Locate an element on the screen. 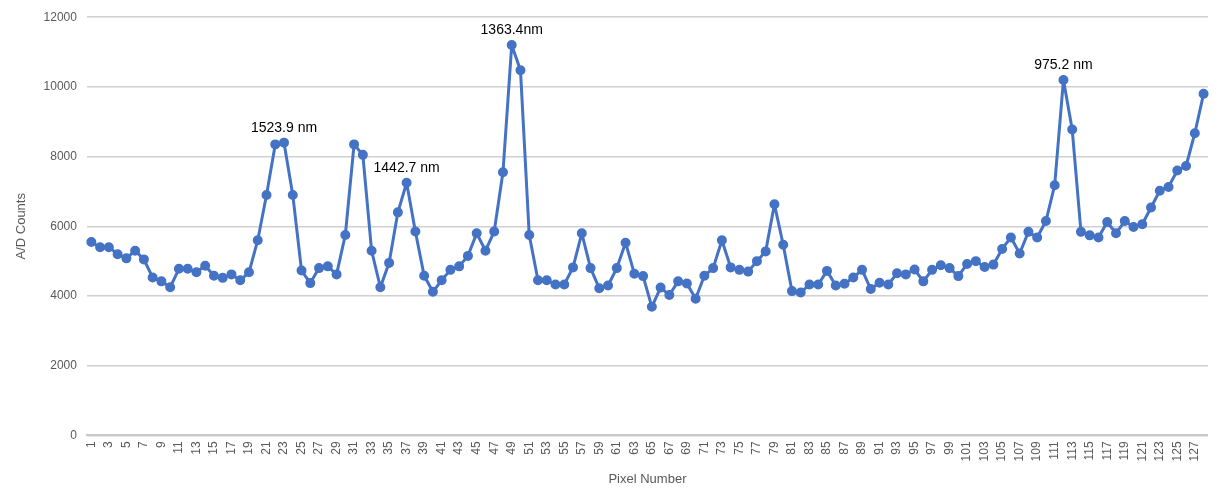 Image resolution: width=1224 pixels, height=495 pixels. x-tick-label: 5 is located at coordinates (125, 445).